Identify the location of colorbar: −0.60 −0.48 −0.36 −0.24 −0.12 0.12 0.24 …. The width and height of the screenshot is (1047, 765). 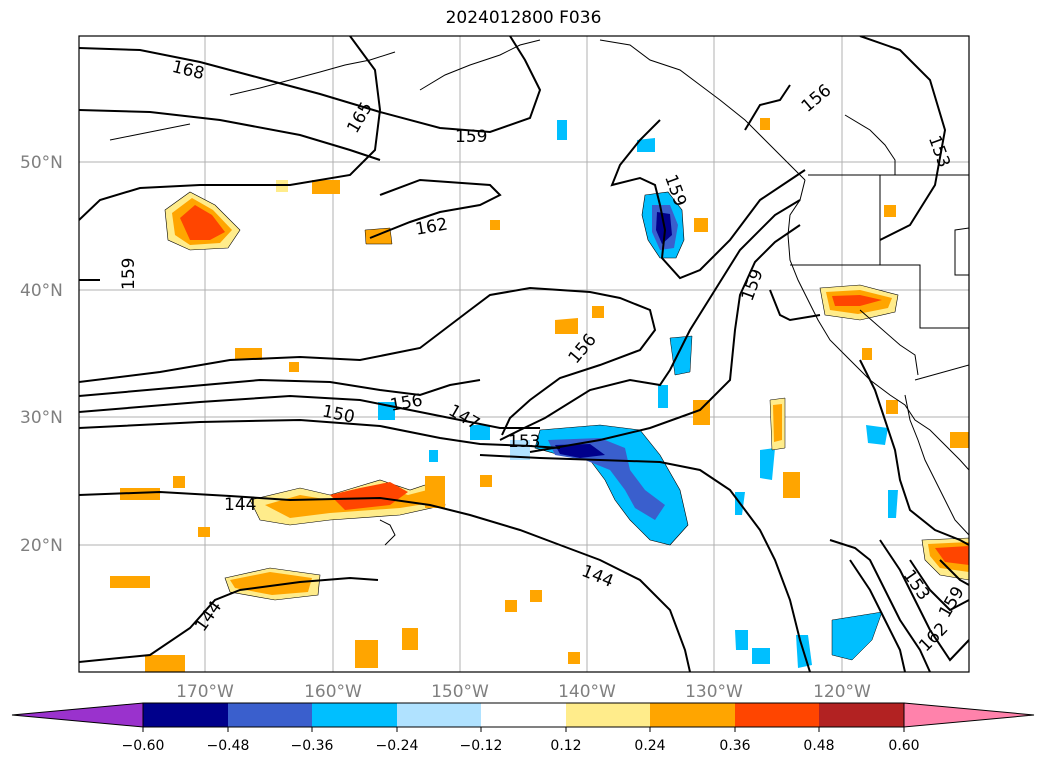
(523, 728).